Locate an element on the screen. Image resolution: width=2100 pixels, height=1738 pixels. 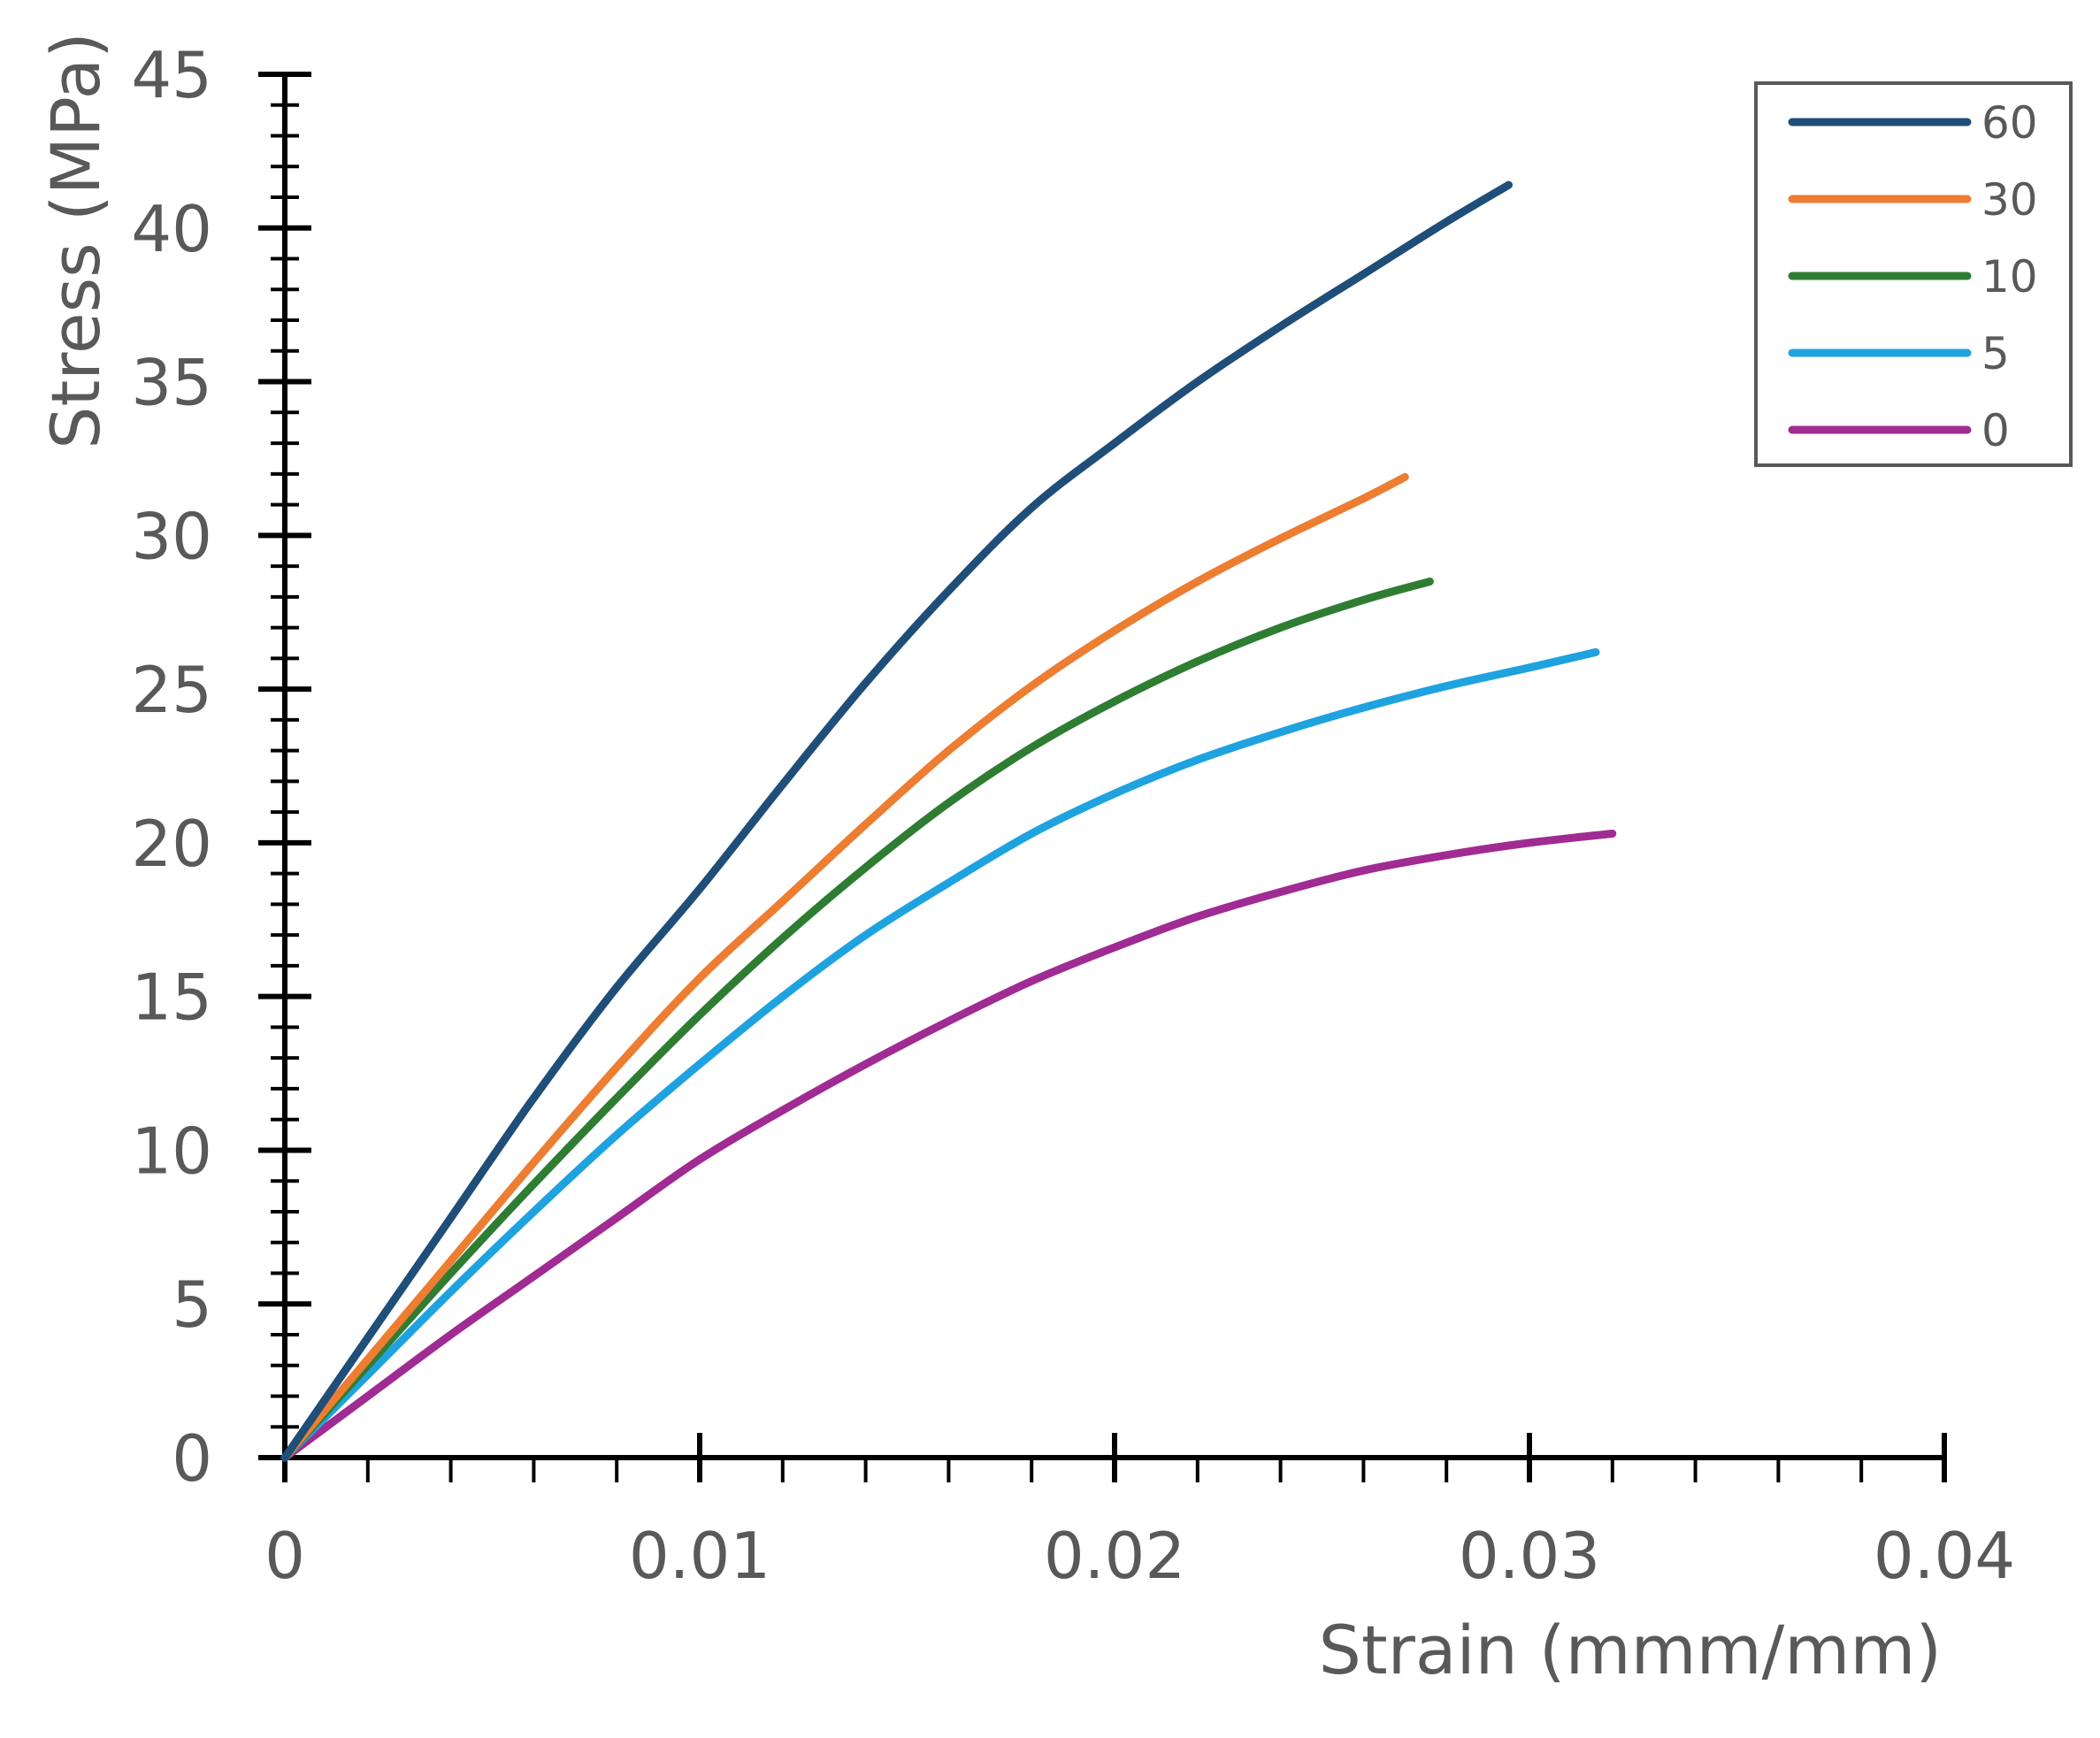
y-axis-title: Stress (MPa) is located at coordinates (75, 240).